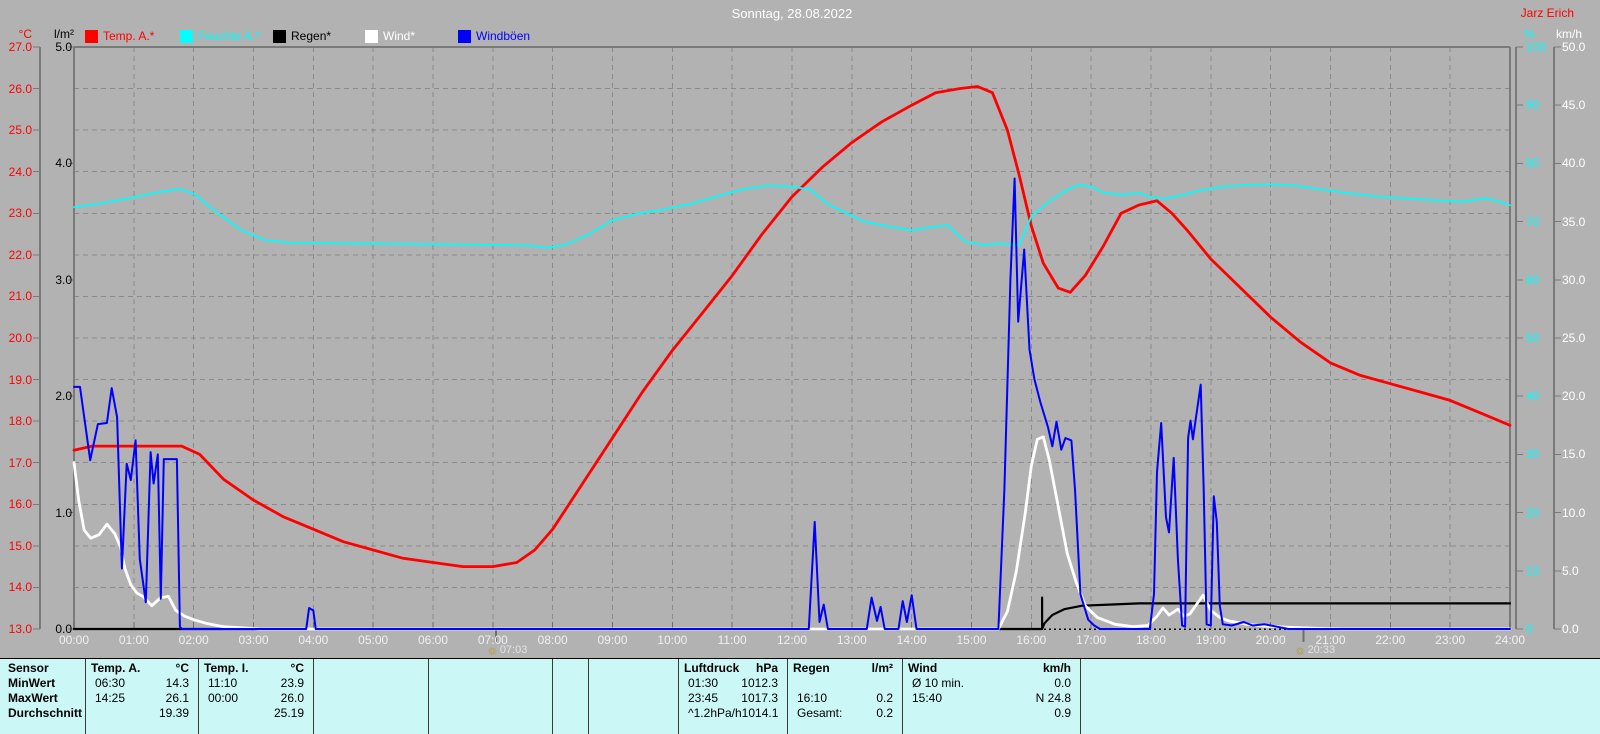 The height and width of the screenshot is (734, 1600). What do you see at coordinates (1062, 713) in the screenshot?
I see `stats-cell-value: 0.9` at bounding box center [1062, 713].